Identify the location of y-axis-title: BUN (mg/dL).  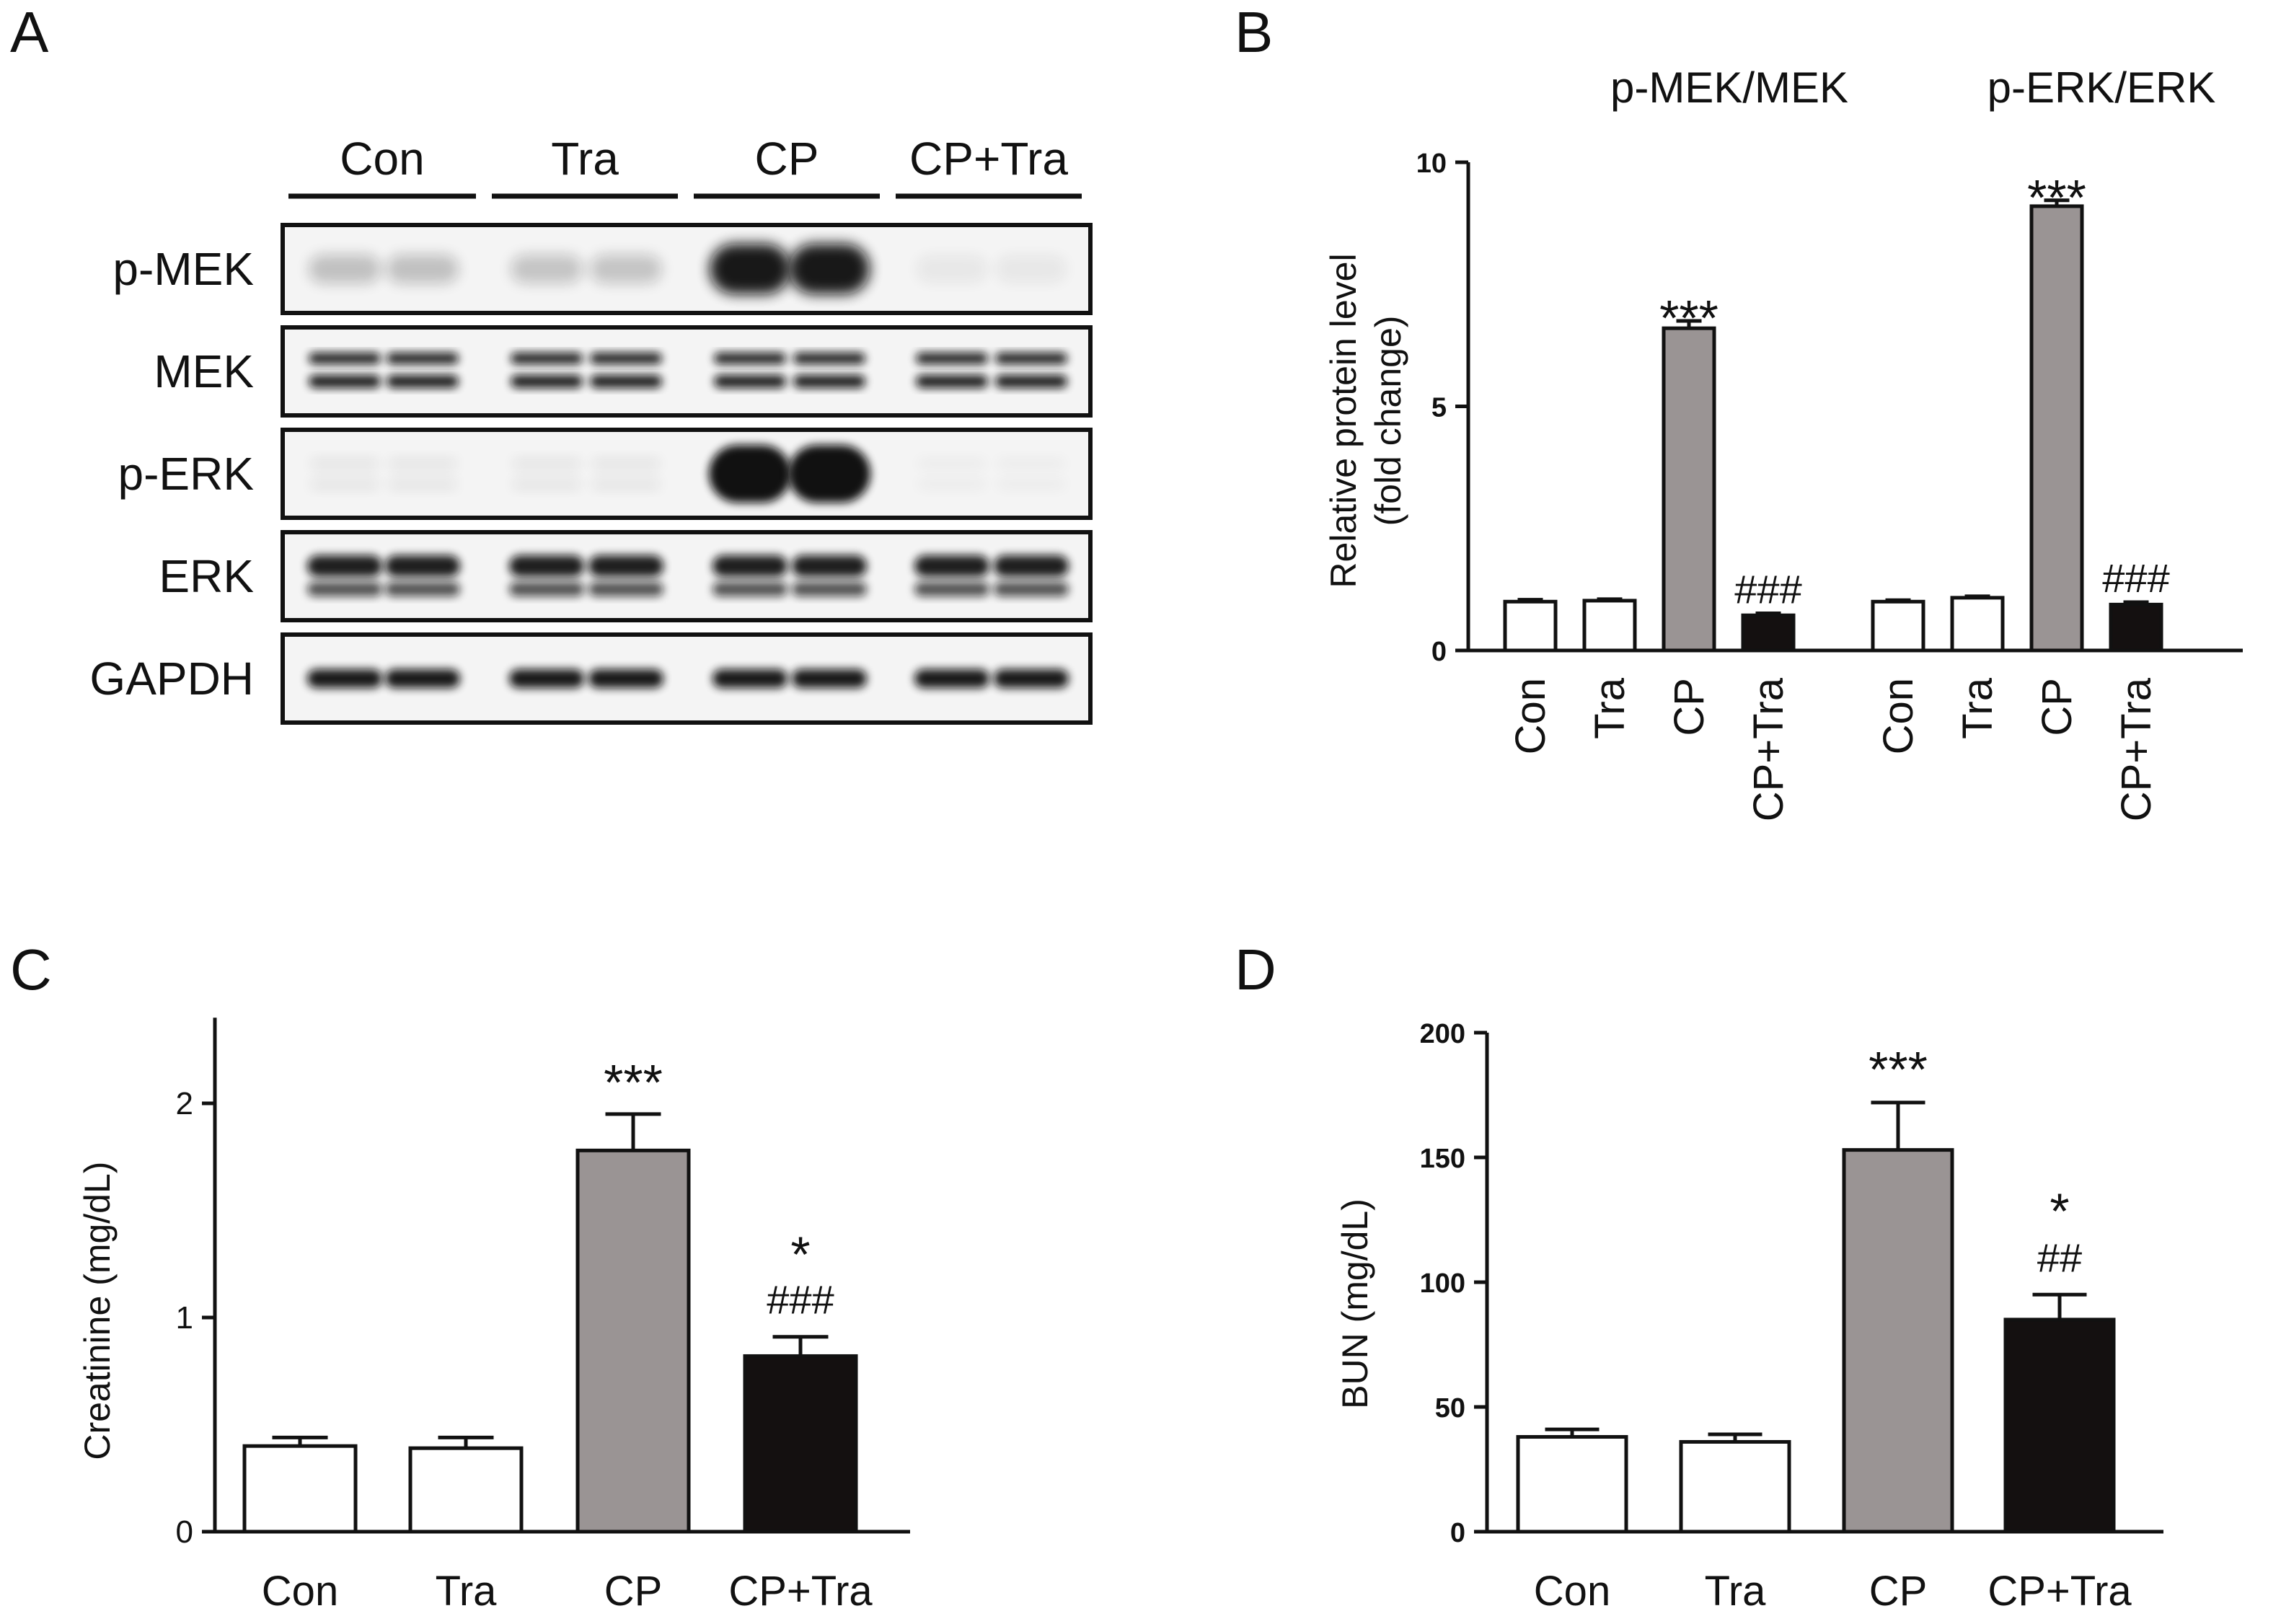
(1355, 1304).